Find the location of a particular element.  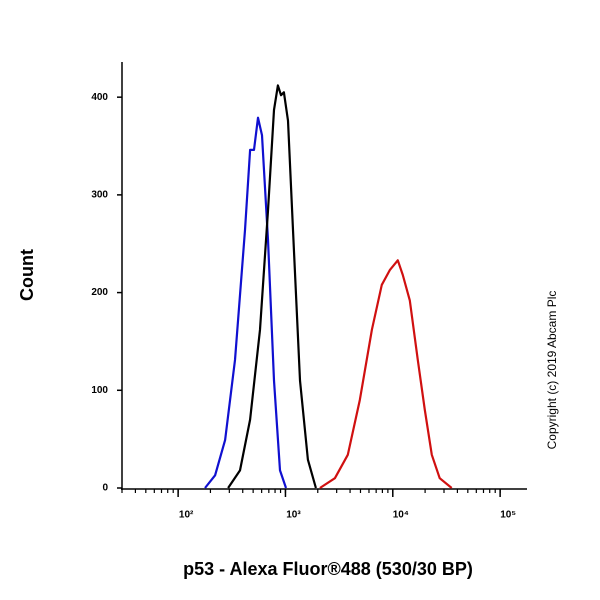

y-tick-label: 0 is located at coordinates (105, 488).